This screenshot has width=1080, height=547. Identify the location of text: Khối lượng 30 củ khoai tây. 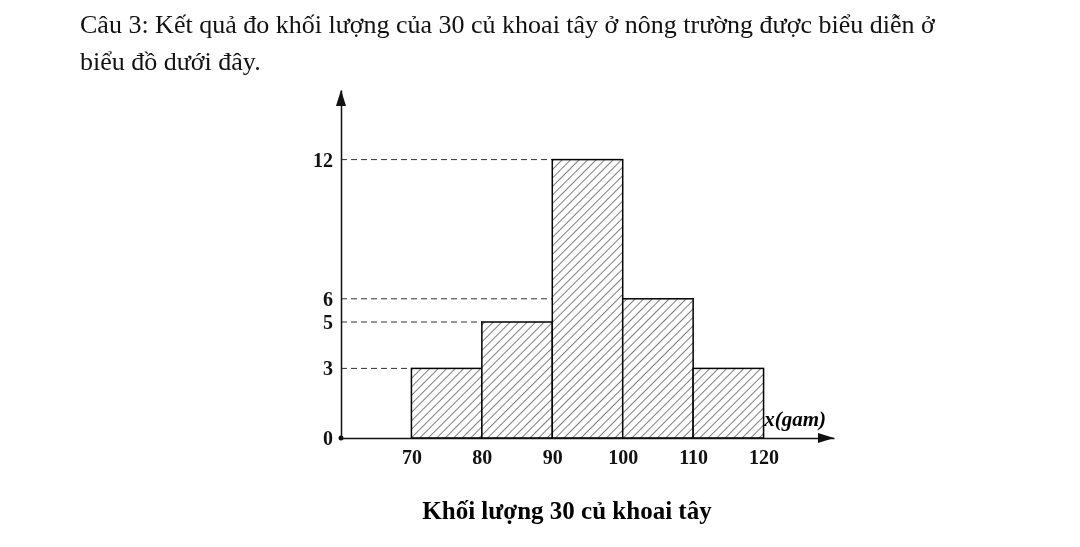
(567, 510).